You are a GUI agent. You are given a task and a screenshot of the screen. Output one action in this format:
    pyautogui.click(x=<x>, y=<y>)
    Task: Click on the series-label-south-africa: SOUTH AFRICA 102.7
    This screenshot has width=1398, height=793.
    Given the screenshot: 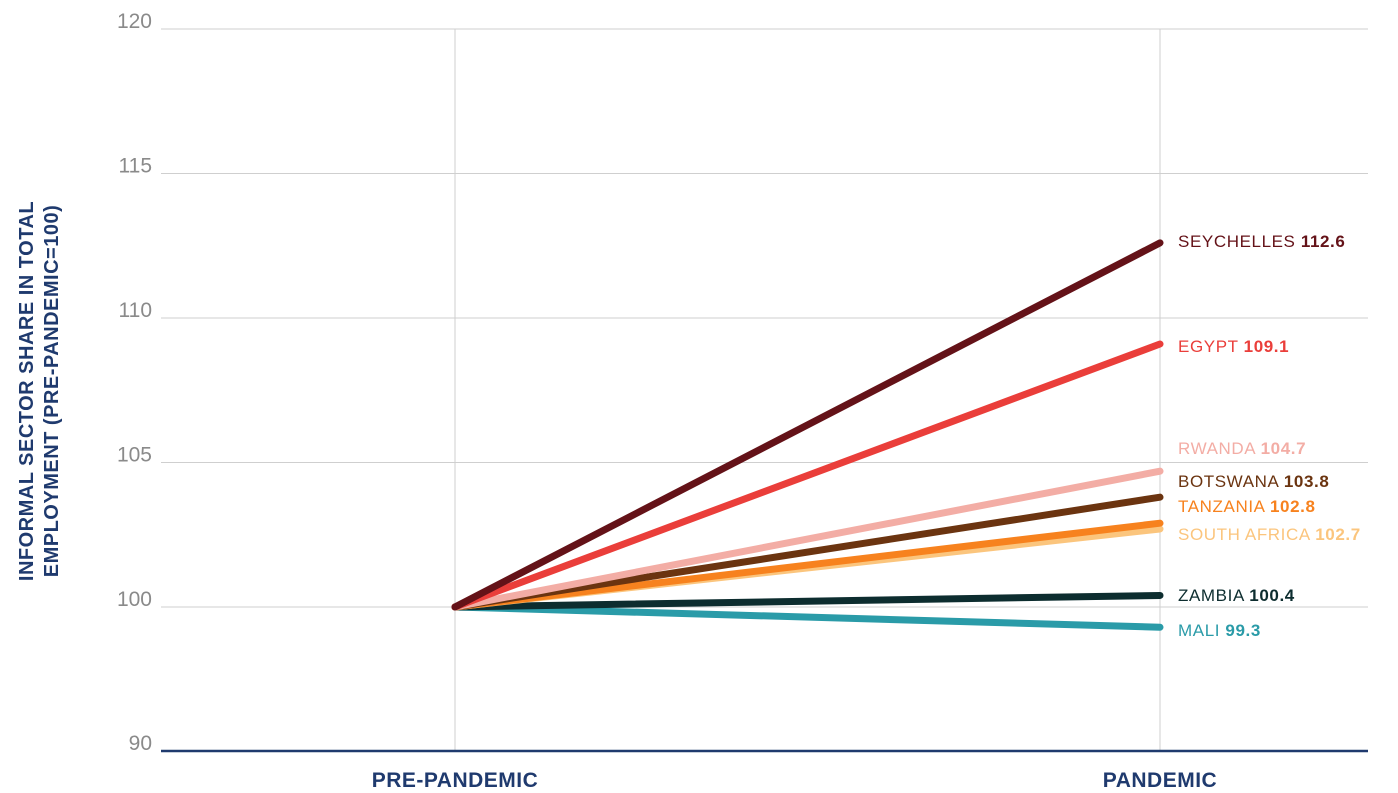 What is the action you would take?
    pyautogui.click(x=1269, y=534)
    